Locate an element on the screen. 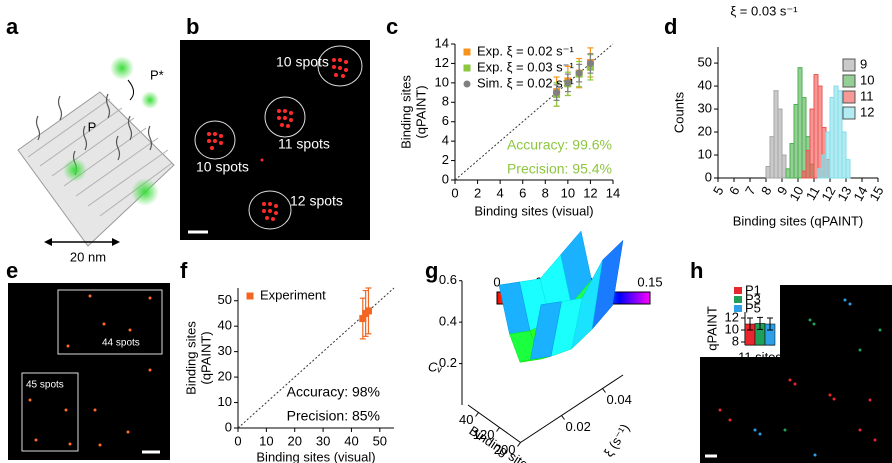 The image size is (892, 463). annotation: Accuracy: 99.6% is located at coordinates (559, 145).